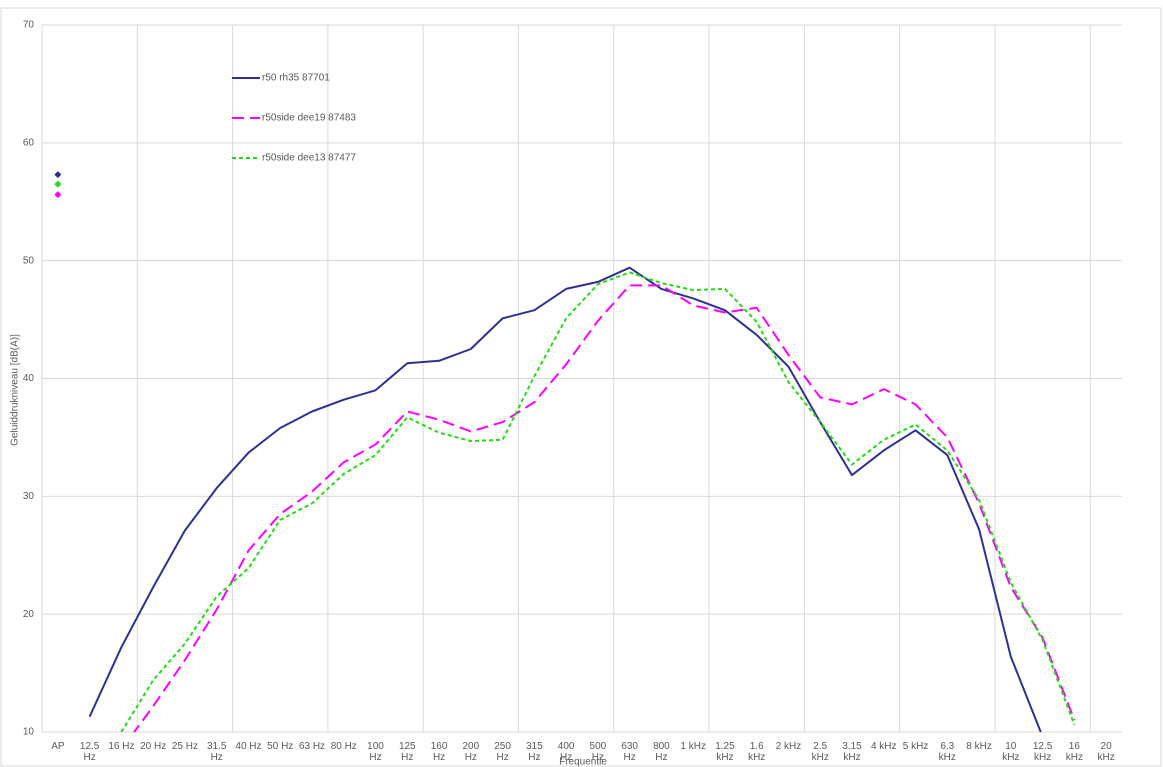  Describe the element at coordinates (566, 752) in the screenshot. I see `x-tick-label: 400 Hz` at that location.